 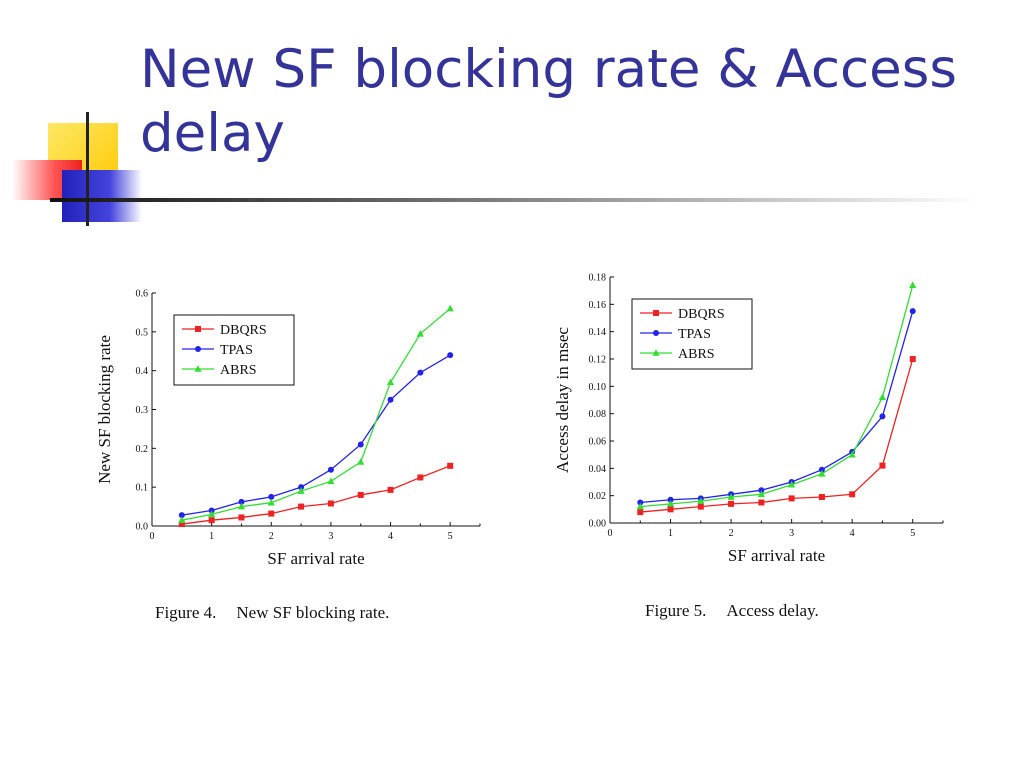 I want to click on x-tick-label: 3, so click(x=791, y=533).